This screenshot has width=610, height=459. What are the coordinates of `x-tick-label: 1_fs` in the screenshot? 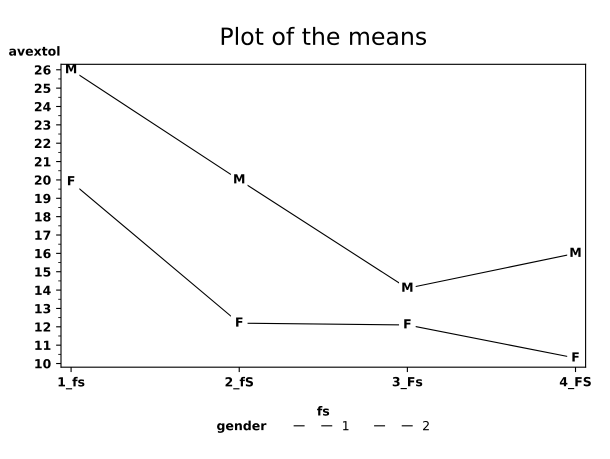 It's located at (71, 383).